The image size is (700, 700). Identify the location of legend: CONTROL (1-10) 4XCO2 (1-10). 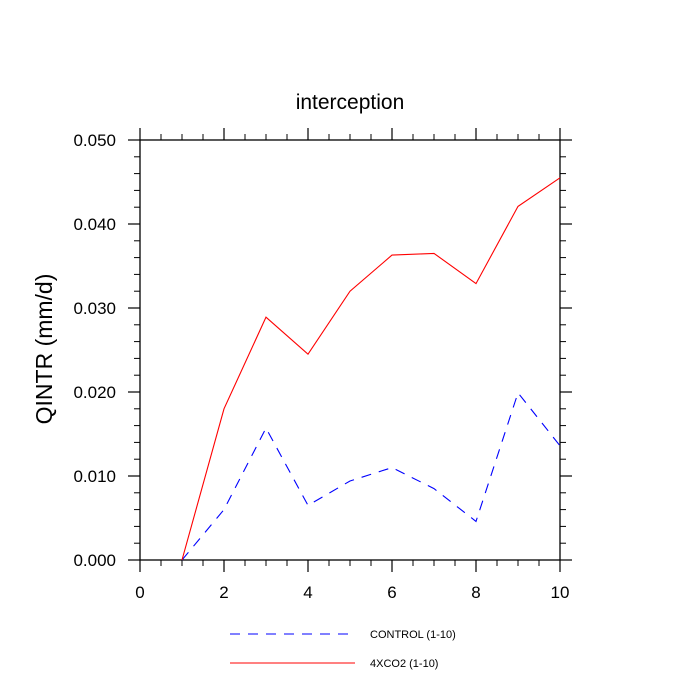
(343, 649).